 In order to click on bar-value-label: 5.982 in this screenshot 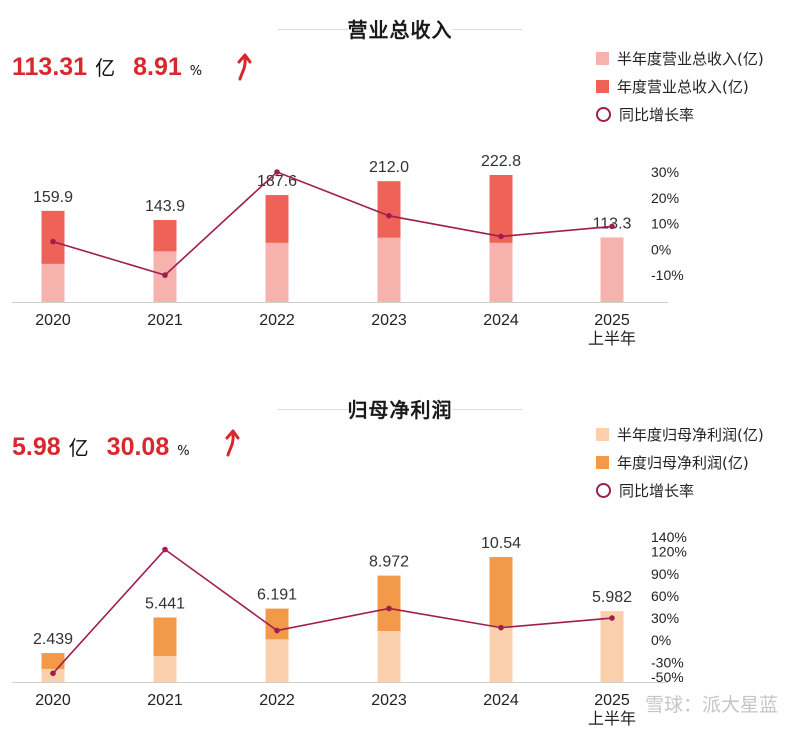, I will do `click(612, 597)`.